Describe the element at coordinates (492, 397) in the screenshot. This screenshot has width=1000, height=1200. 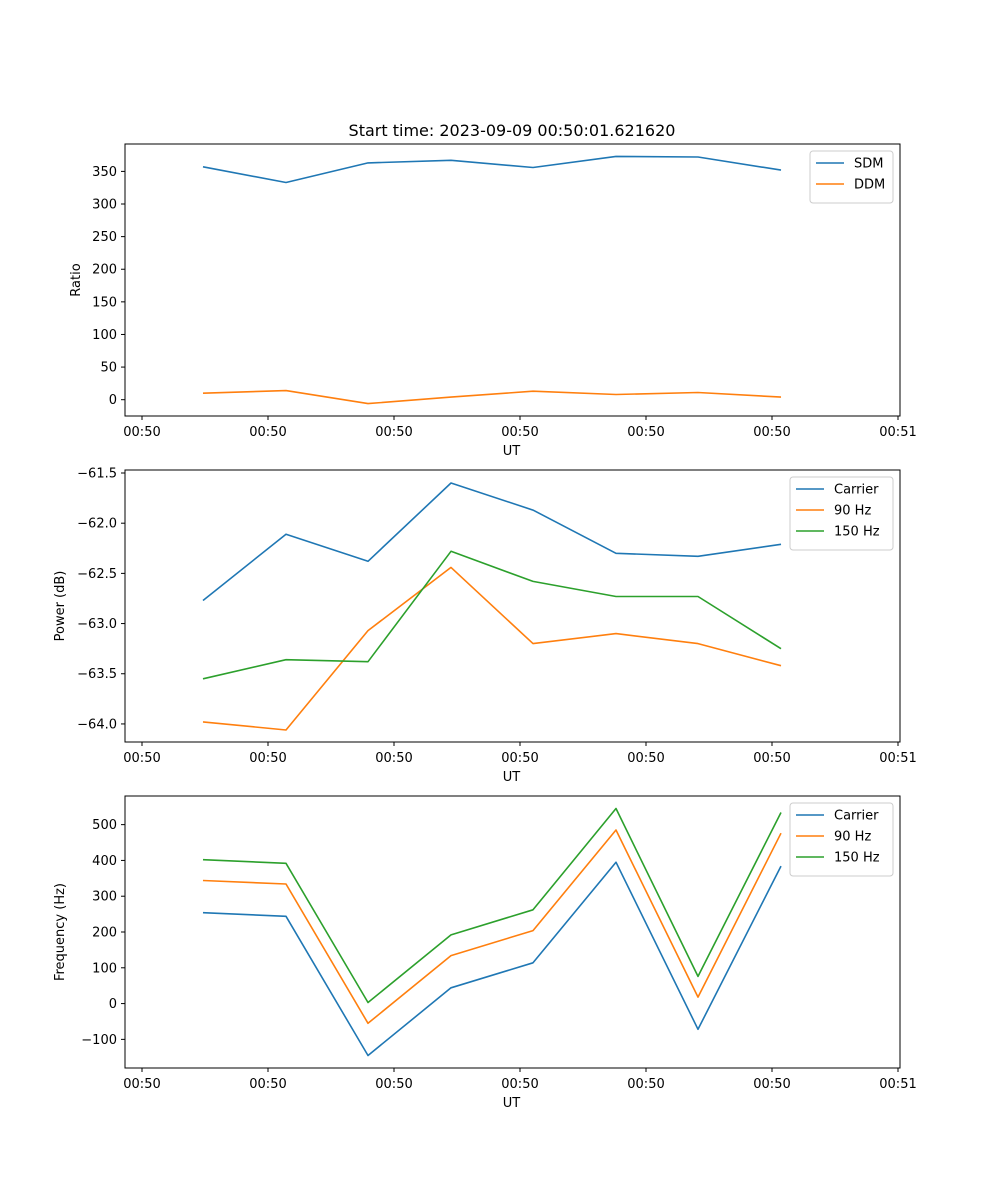
I see `series-line-ddm` at that location.